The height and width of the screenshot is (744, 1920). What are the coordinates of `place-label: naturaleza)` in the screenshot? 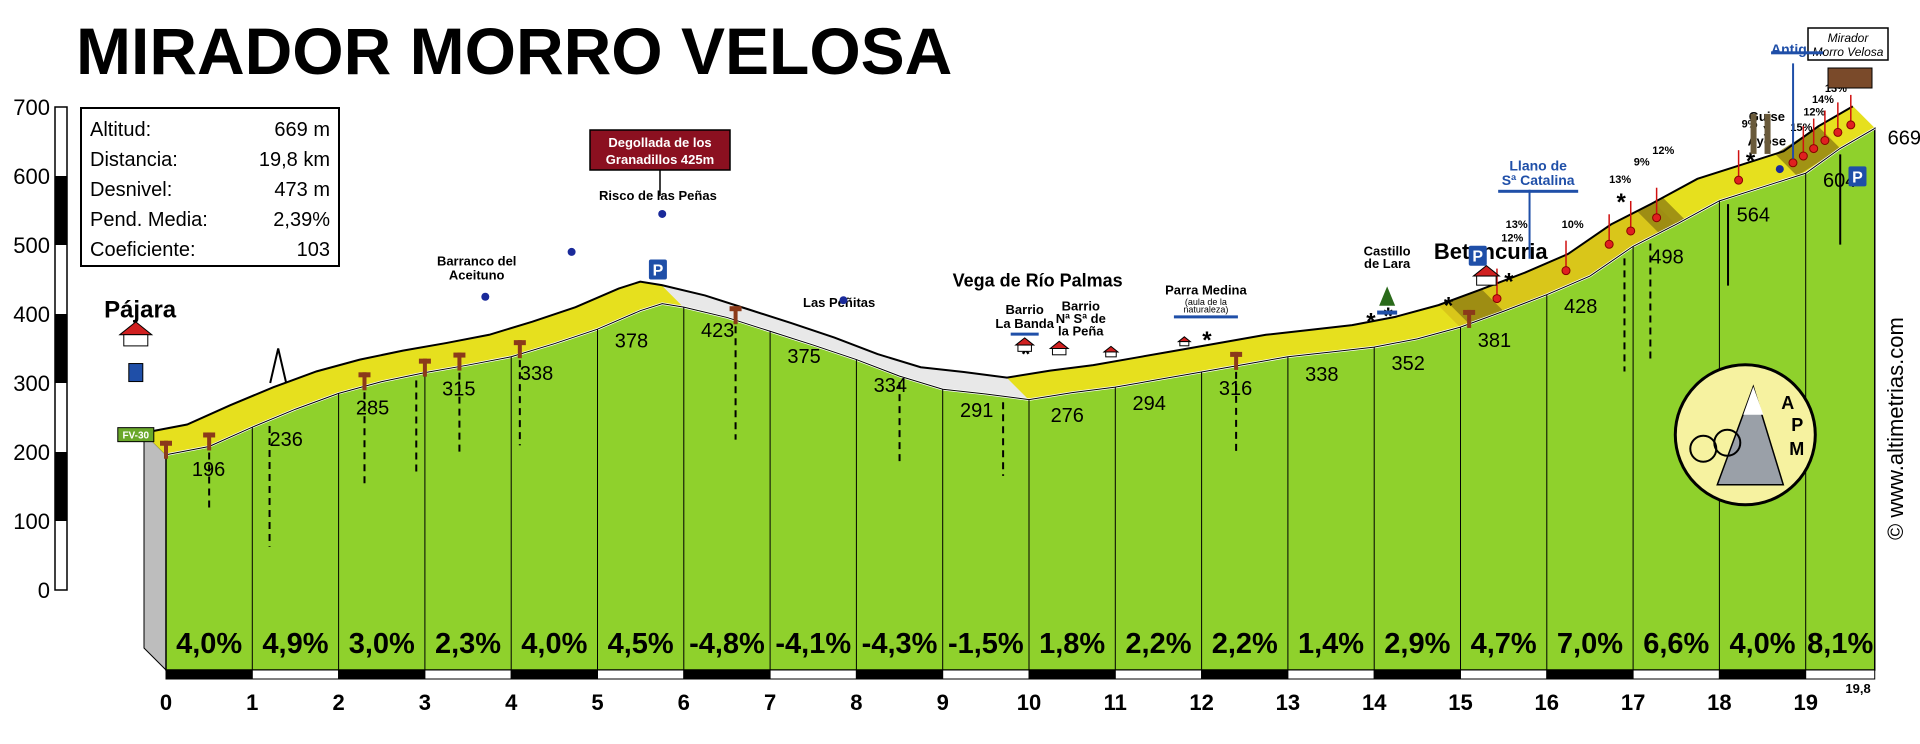 It's located at (1205, 310).